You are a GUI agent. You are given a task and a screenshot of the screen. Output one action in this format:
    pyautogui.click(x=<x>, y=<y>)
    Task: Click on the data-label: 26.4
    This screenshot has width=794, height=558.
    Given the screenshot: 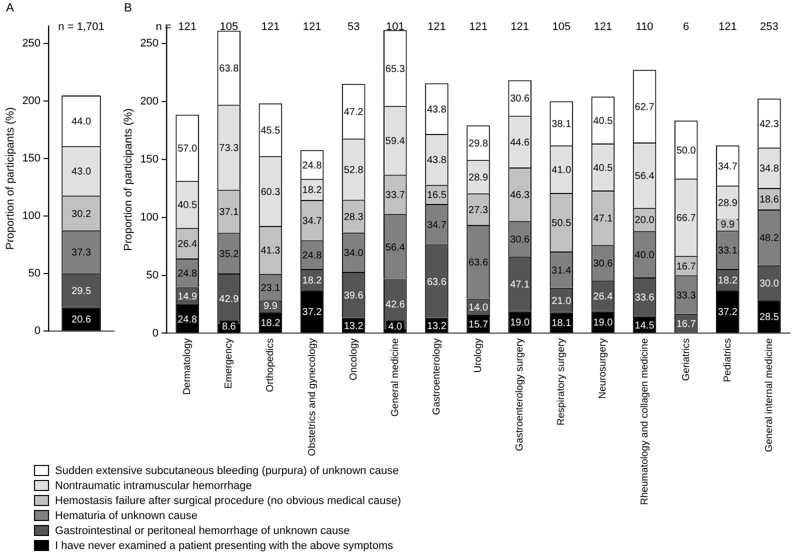 What is the action you would take?
    pyautogui.click(x=603, y=297)
    